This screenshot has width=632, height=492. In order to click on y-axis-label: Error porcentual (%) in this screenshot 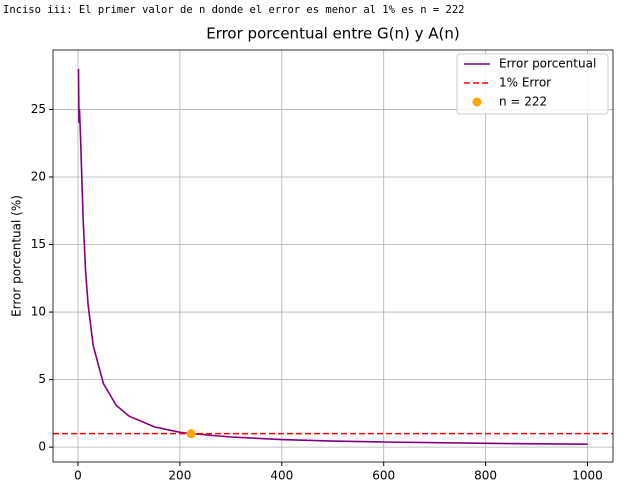, I will do `click(17, 256)`.